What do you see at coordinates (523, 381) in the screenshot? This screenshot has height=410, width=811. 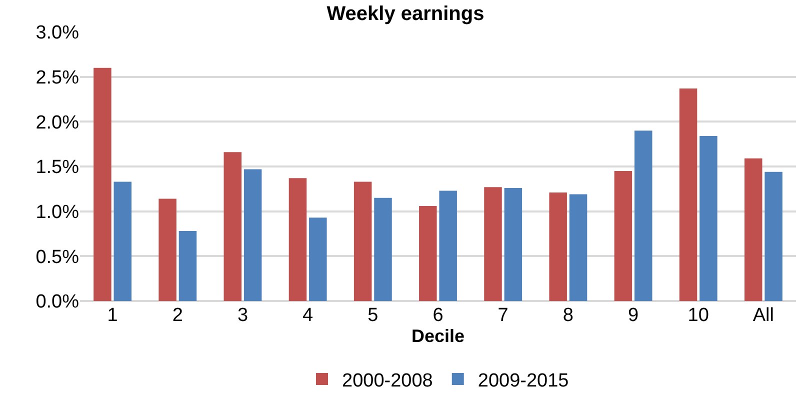 I see `legend-label: 2009-2015` at bounding box center [523, 381].